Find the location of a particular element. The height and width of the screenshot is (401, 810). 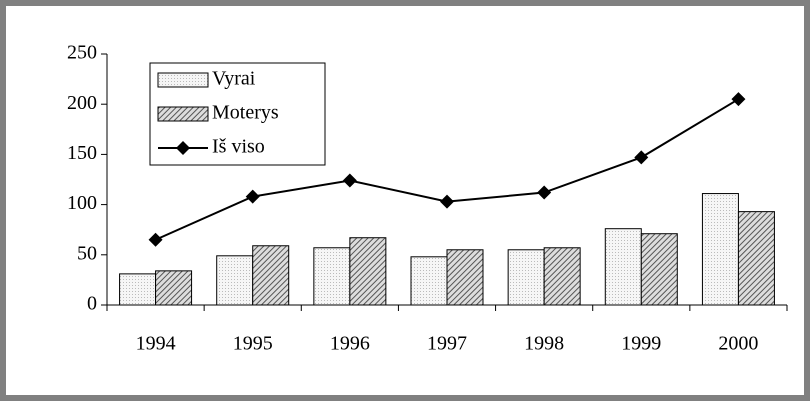

x-tick-label: 1995 is located at coordinates (253, 344).